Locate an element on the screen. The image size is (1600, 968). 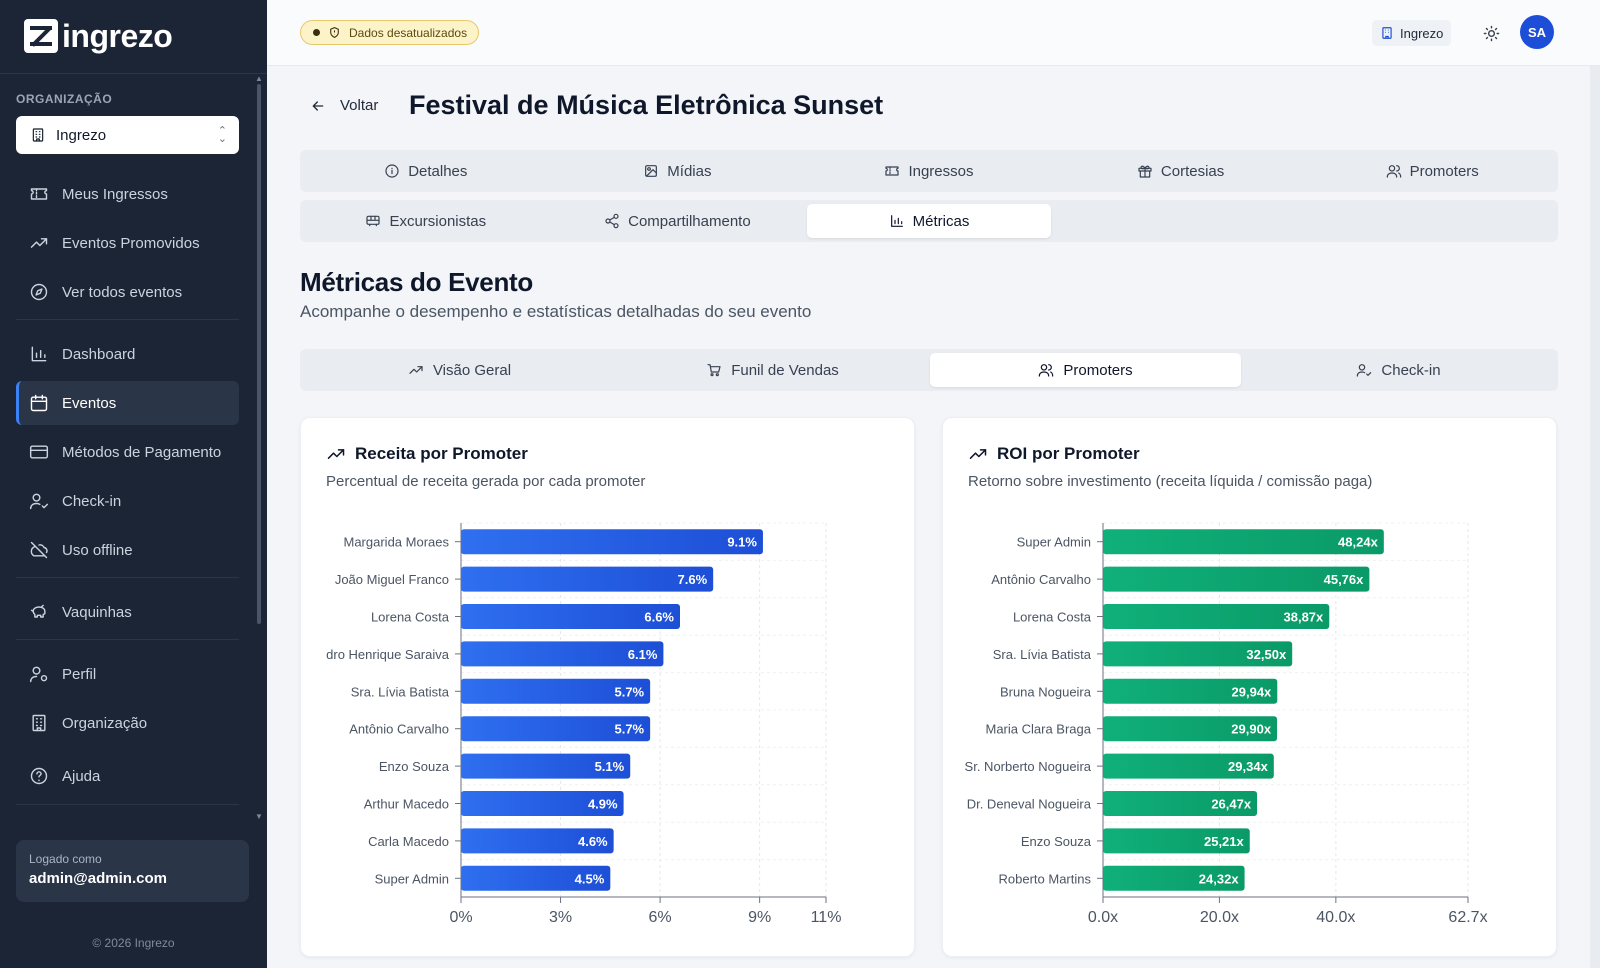
theme-toggle-button is located at coordinates (1491, 33).